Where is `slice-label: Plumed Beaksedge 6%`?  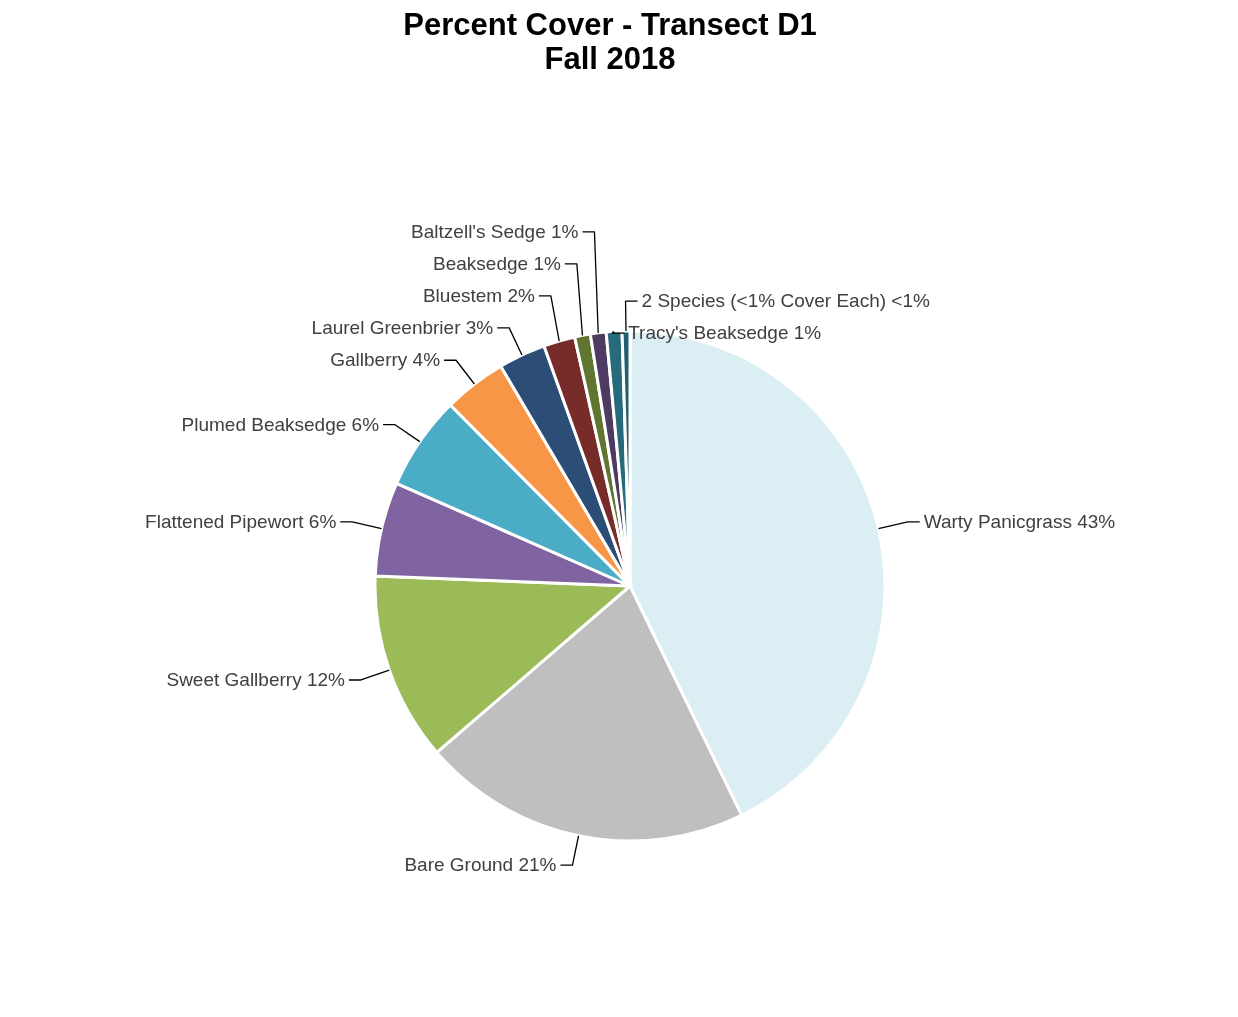 slice-label: Plumed Beaksedge 6% is located at coordinates (280, 424).